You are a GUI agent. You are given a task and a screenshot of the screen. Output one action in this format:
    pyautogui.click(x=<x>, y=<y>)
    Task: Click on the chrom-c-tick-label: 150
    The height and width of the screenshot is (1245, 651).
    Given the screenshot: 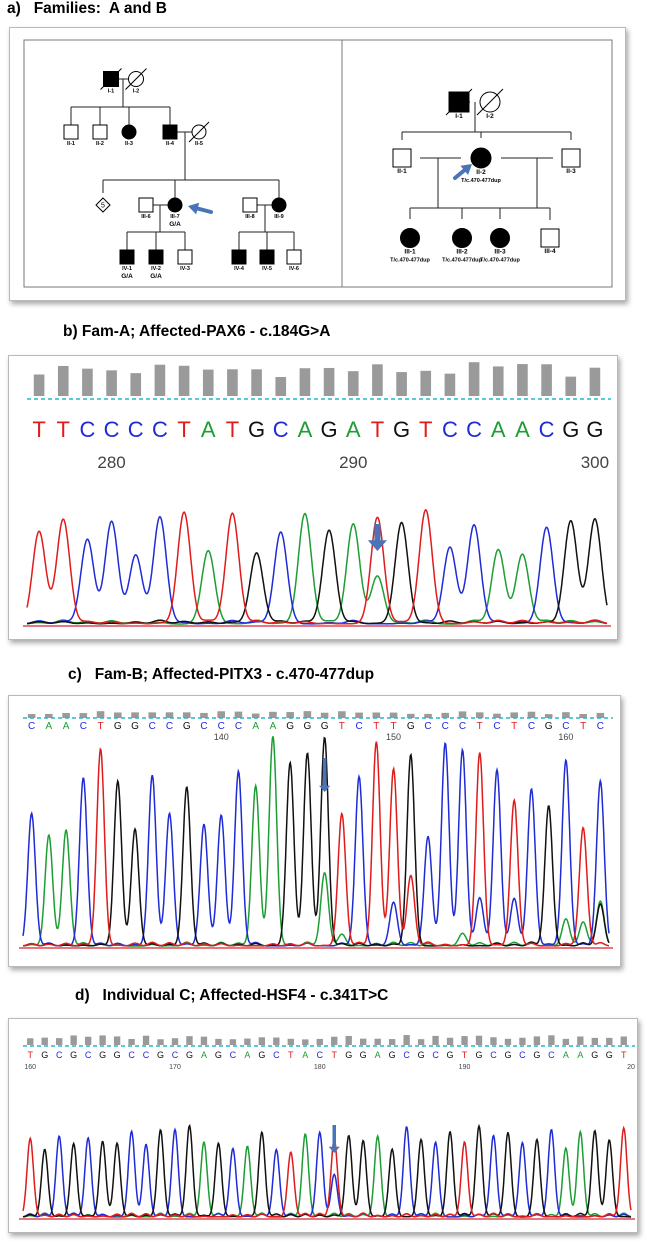 What is the action you would take?
    pyautogui.click(x=393, y=737)
    